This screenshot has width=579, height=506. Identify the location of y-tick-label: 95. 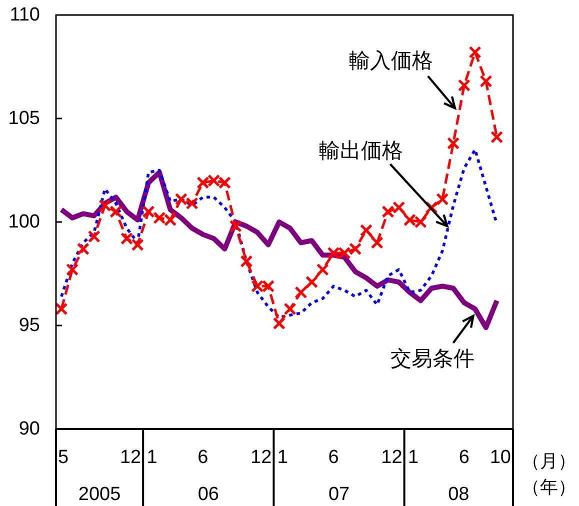
(29, 325).